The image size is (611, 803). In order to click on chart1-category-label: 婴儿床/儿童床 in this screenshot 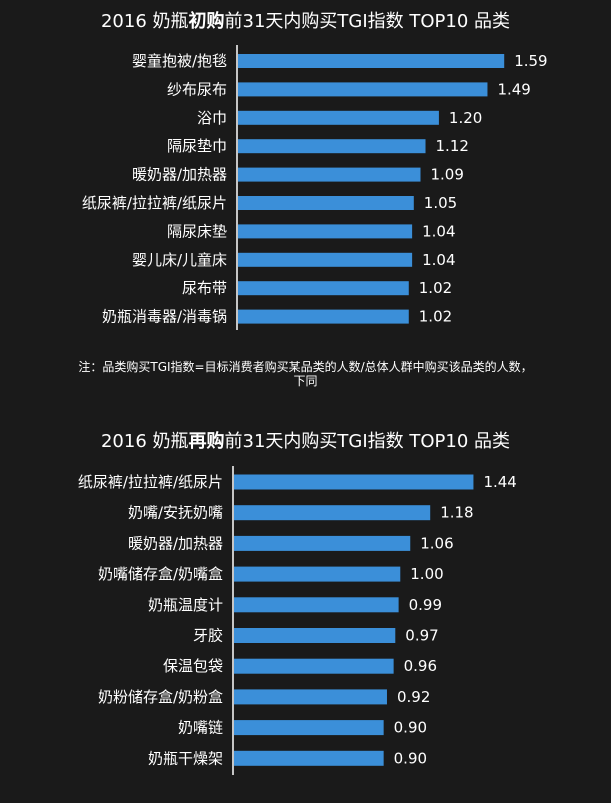, I will do `click(179, 260)`.